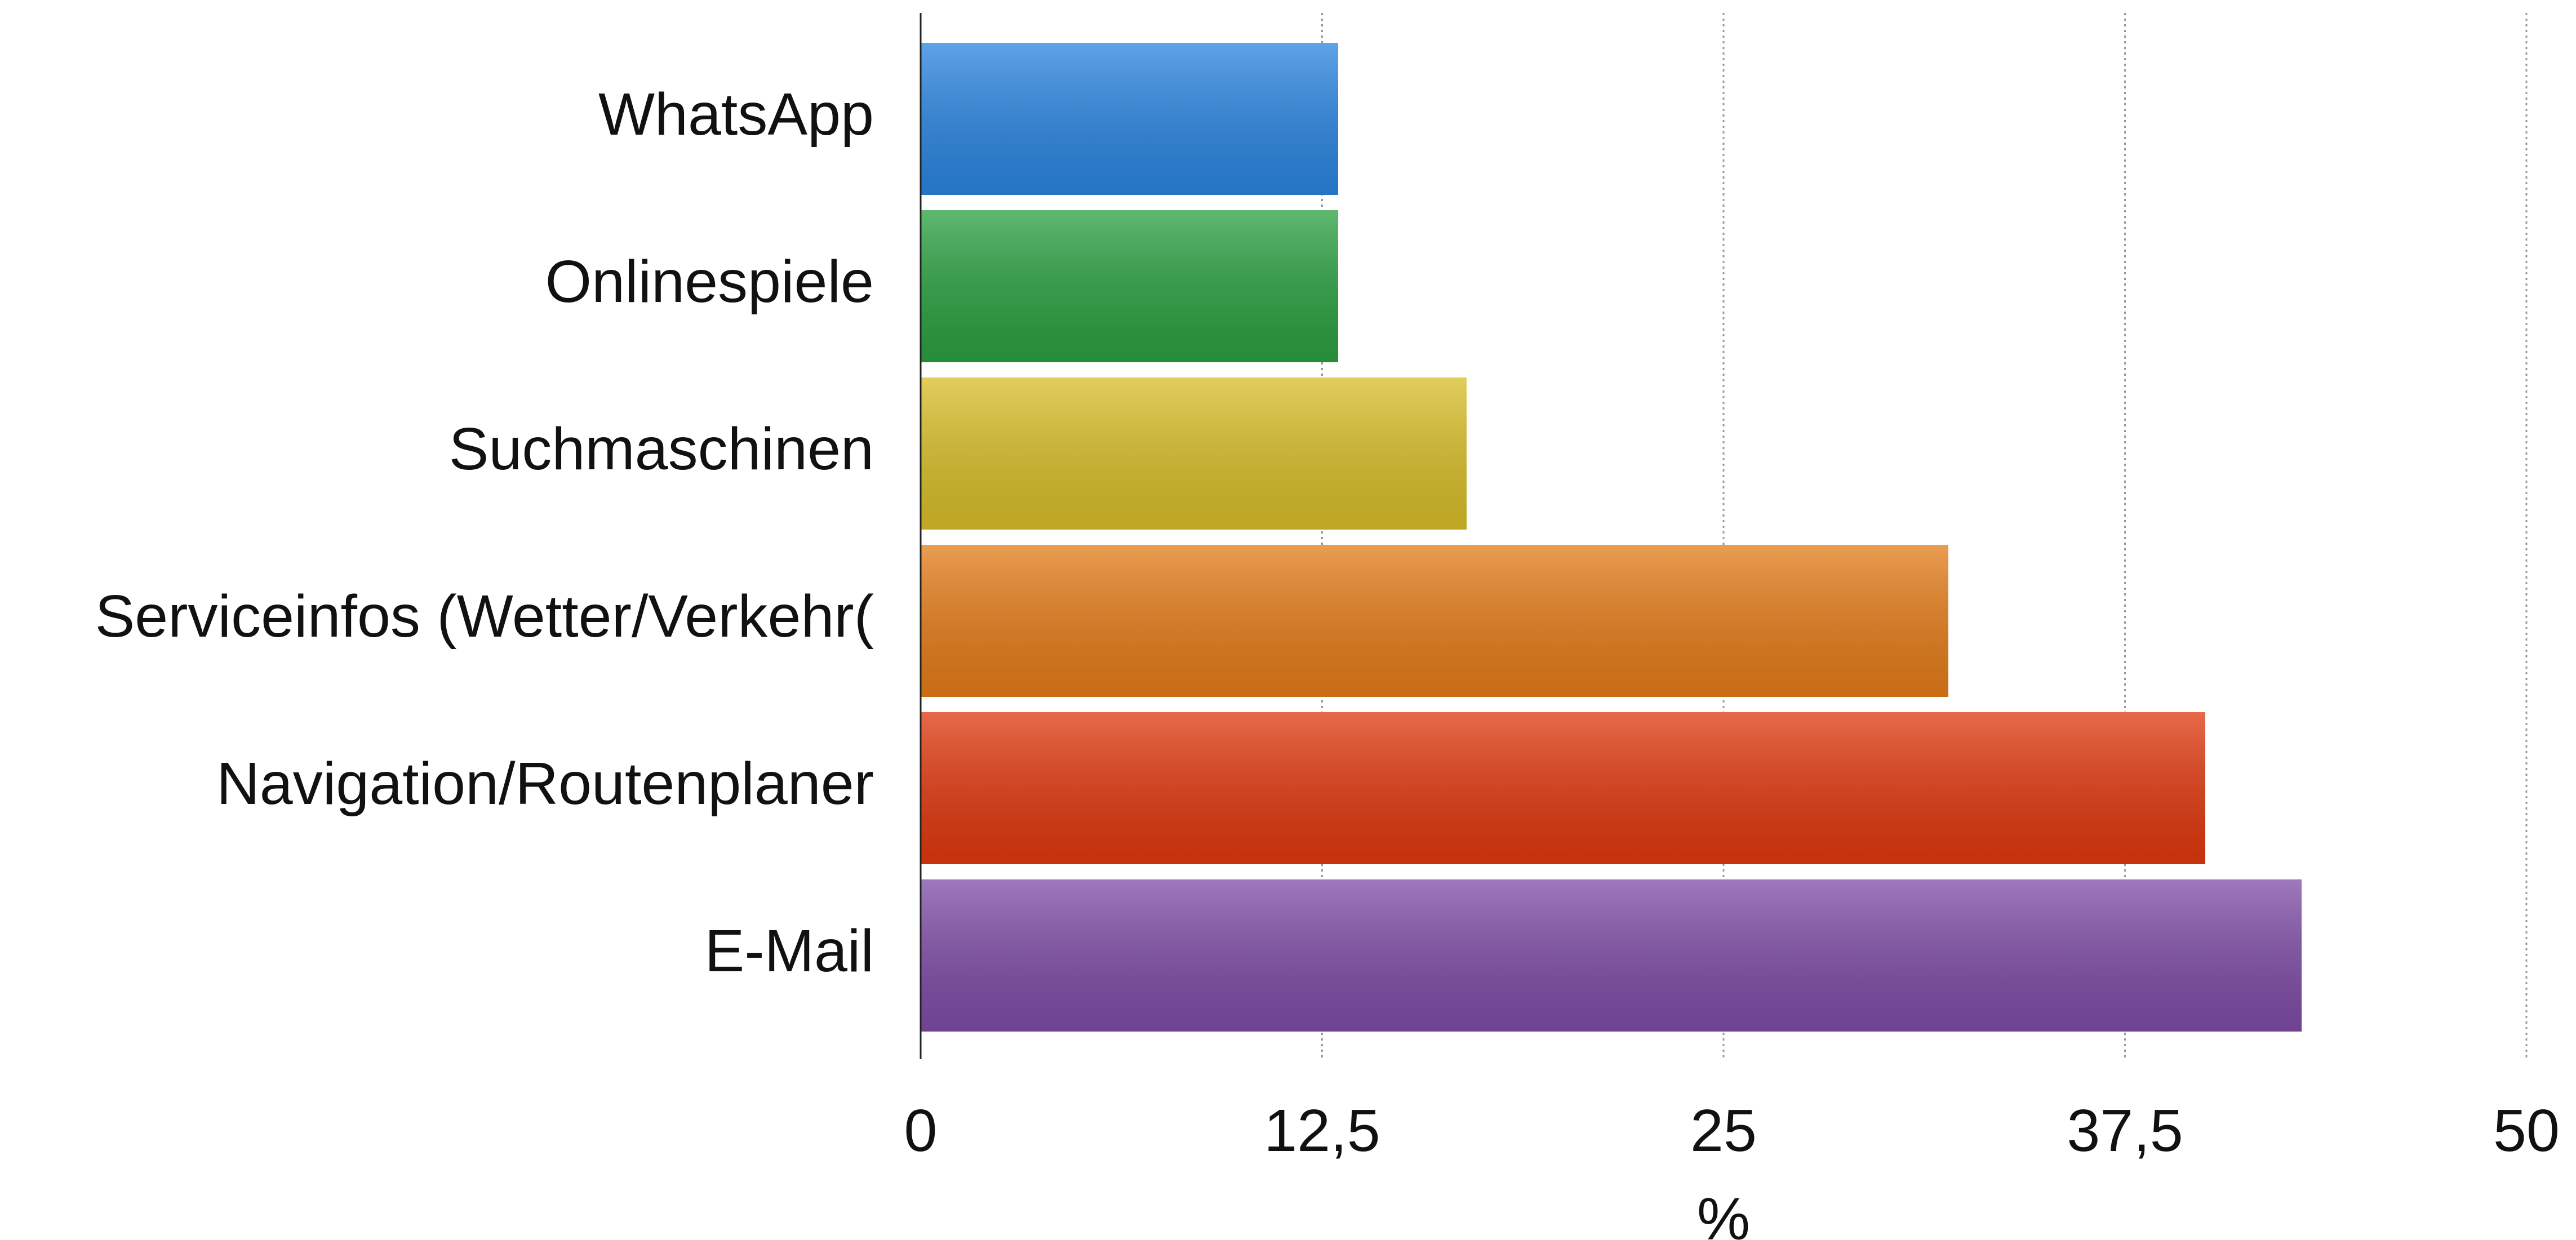 This screenshot has height=1240, width=2576. What do you see at coordinates (1723, 1130) in the screenshot?
I see `x-tick-label: 25` at bounding box center [1723, 1130].